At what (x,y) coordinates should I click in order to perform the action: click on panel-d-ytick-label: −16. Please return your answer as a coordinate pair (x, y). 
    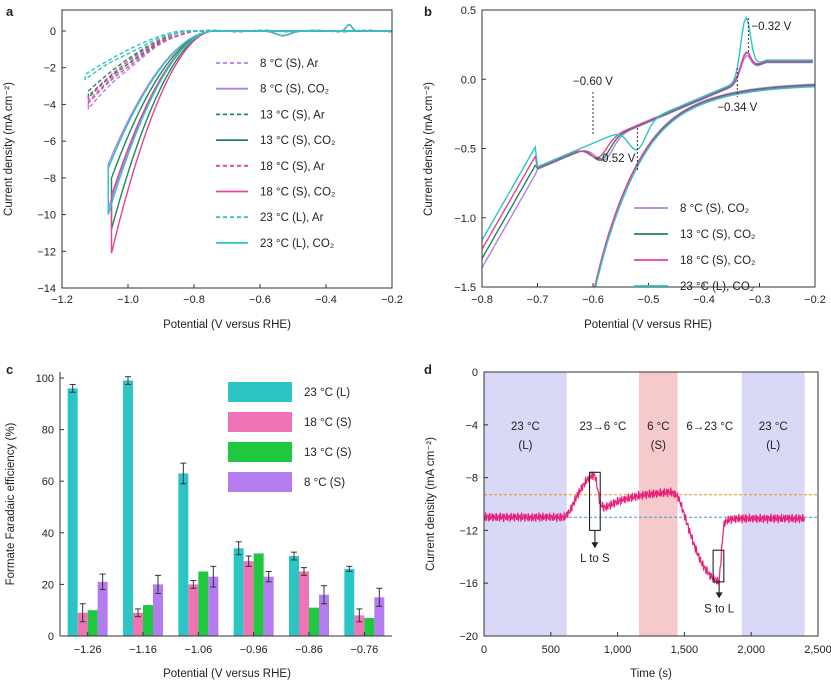
    Looking at the image, I should click on (468, 584).